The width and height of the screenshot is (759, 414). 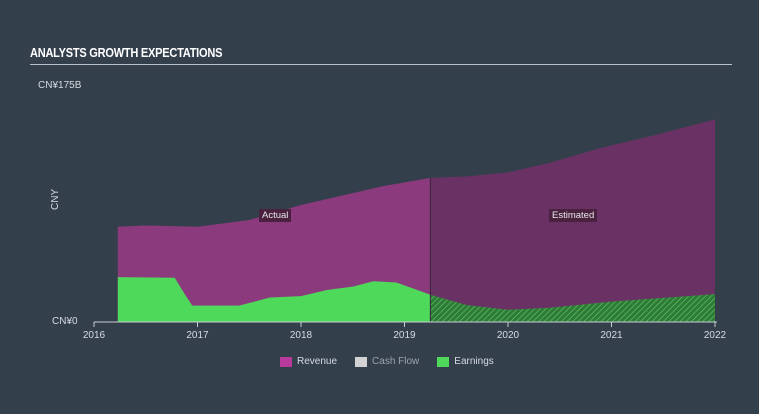 I want to click on chart-title: ANALYSTS GROWTH EXPECTATIONS, so click(x=126, y=52).